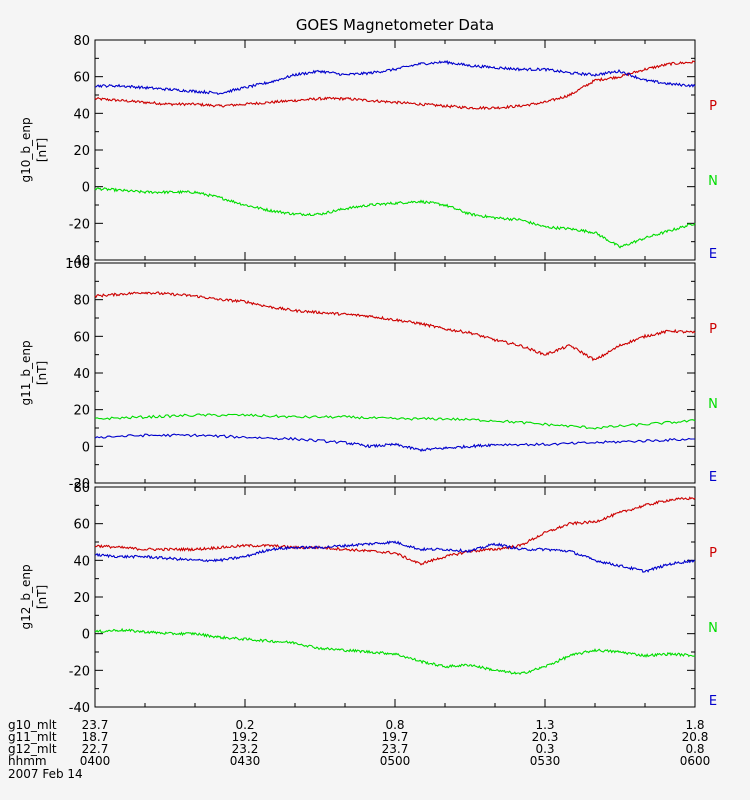 This screenshot has height=800, width=750. Describe the element at coordinates (32, 725) in the screenshot. I see `footer-row-label: g10_mlt` at that location.